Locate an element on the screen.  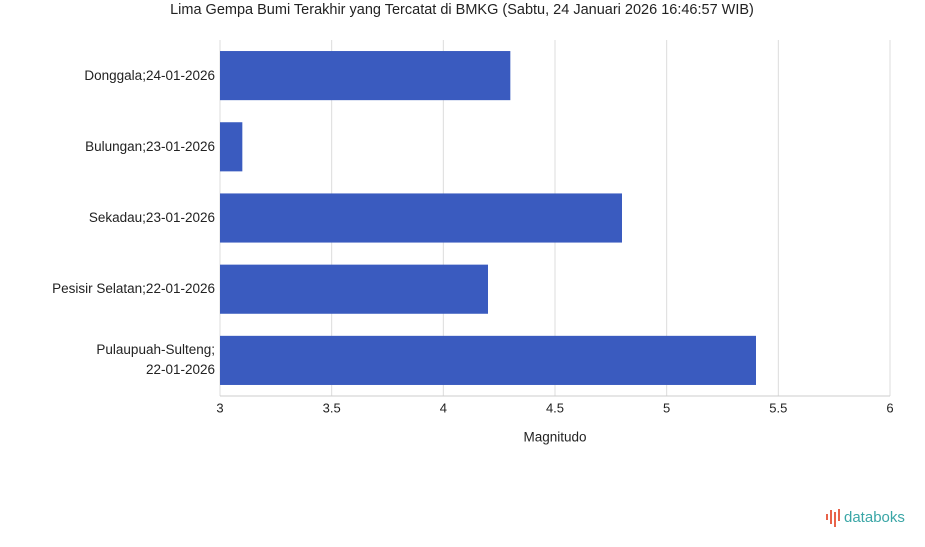
x-tick-label: 4 is located at coordinates (443, 407).